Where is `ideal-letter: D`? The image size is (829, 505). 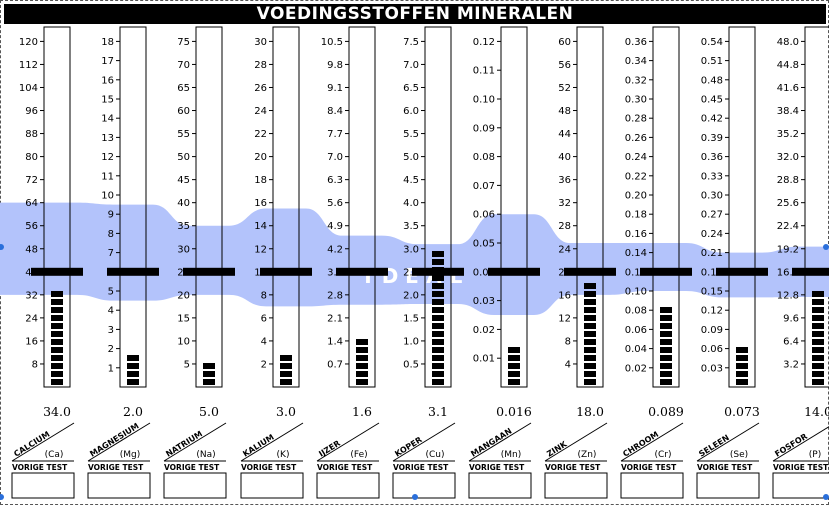 ideal-letter: D is located at coordinates (390, 276).